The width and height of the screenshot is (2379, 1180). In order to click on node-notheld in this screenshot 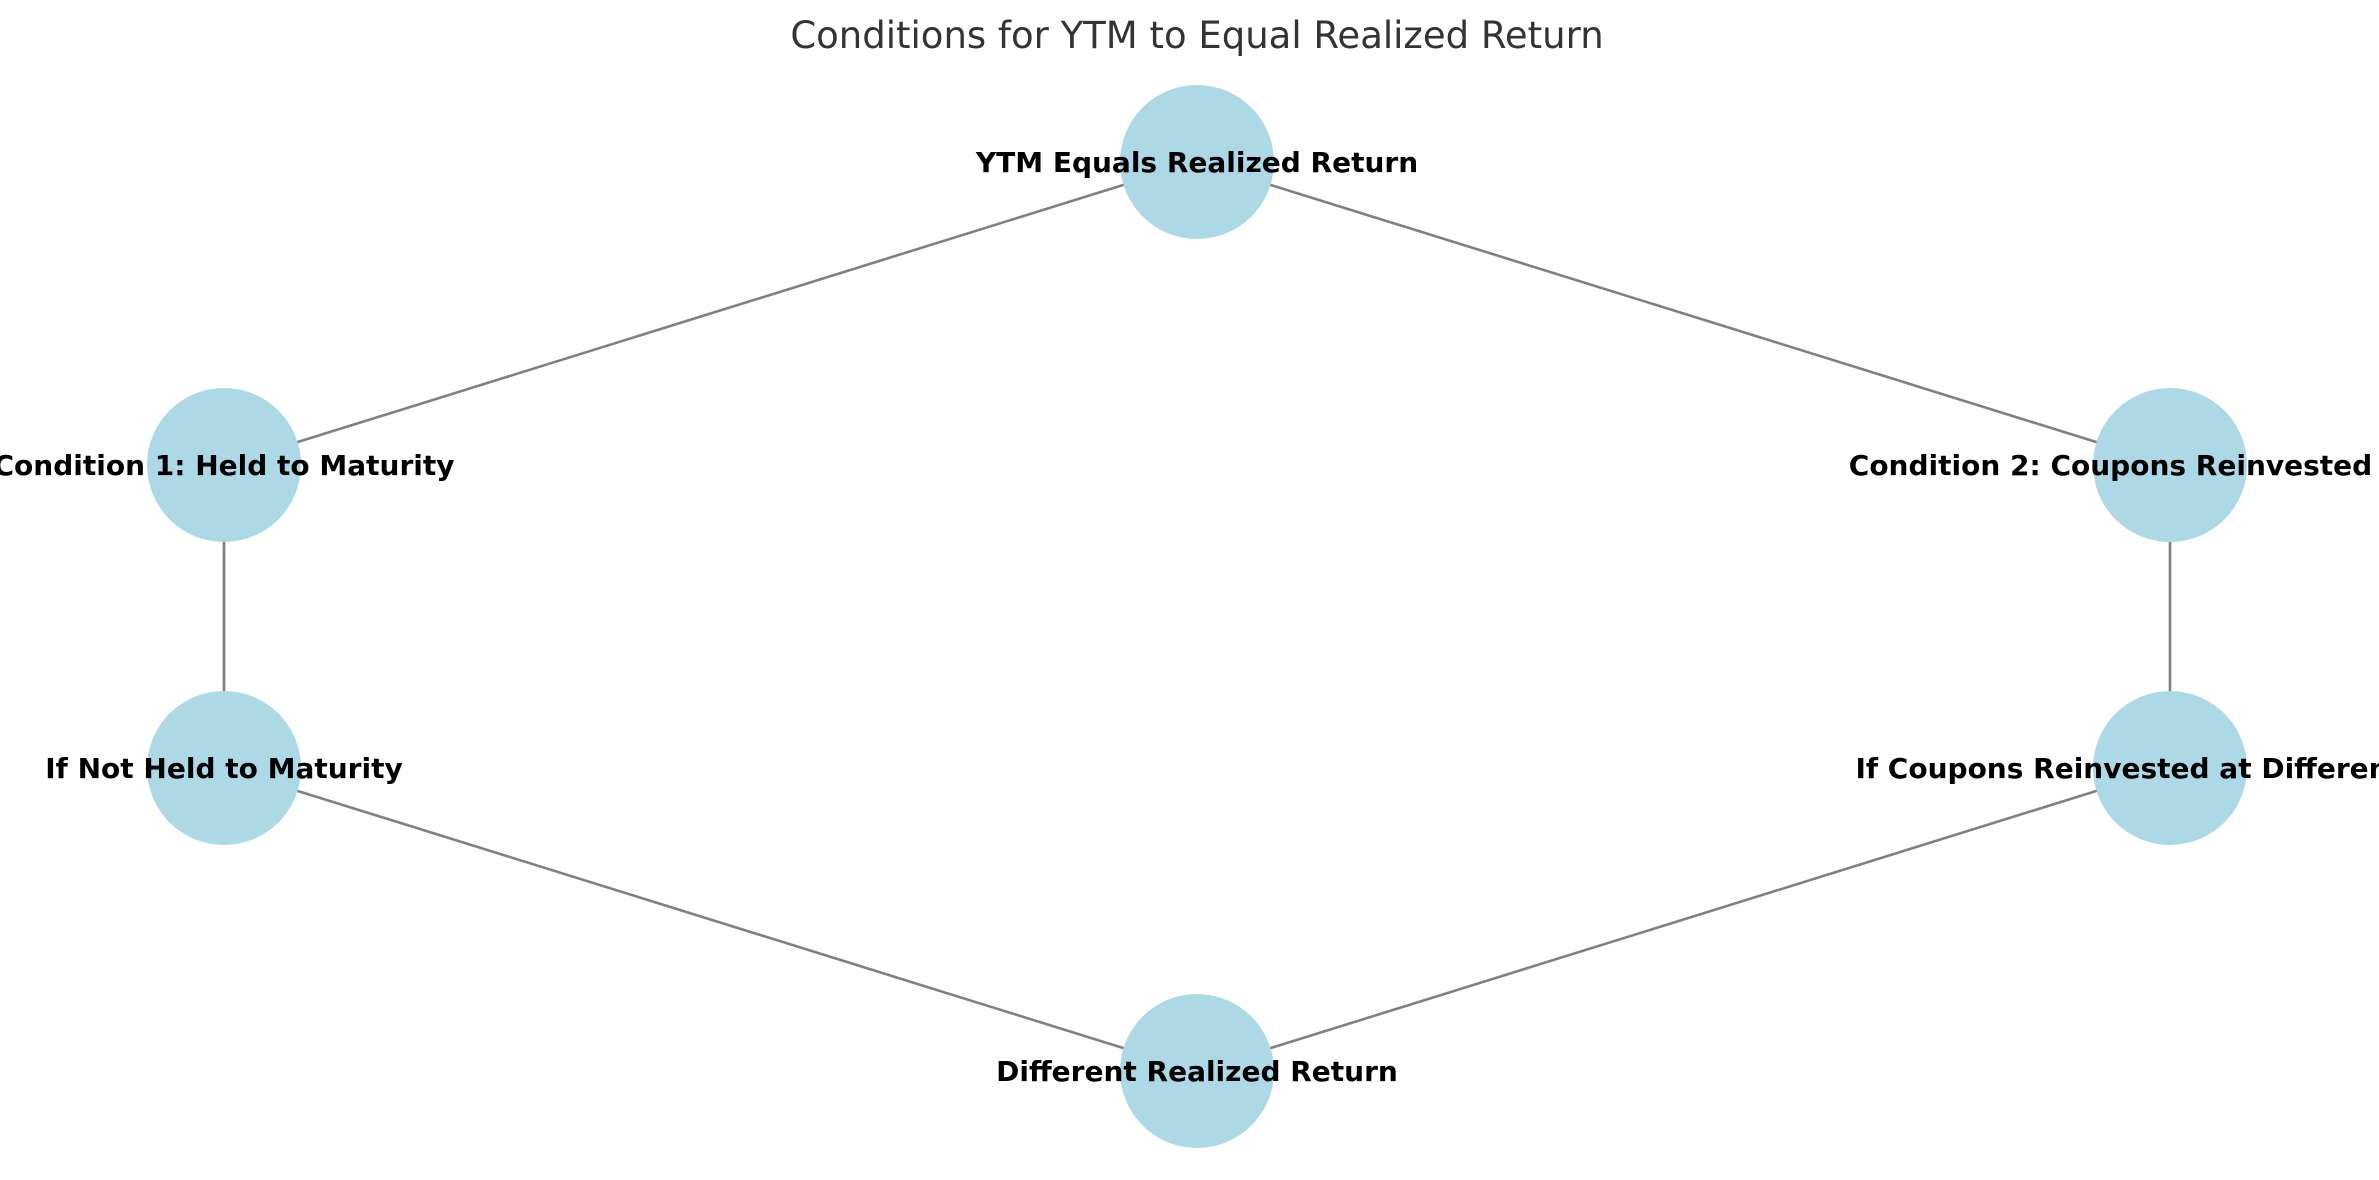, I will do `click(224, 768)`.